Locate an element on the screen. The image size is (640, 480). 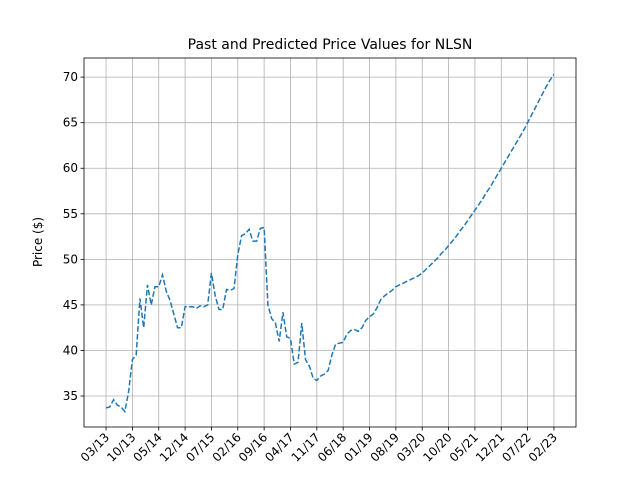
x-tick-label: 03/20 is located at coordinates (411, 447).